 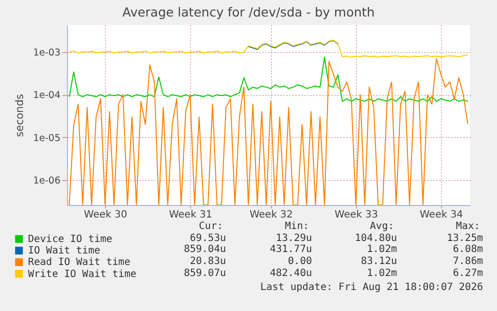 I want to click on text: Min:, so click(x=296, y=227).